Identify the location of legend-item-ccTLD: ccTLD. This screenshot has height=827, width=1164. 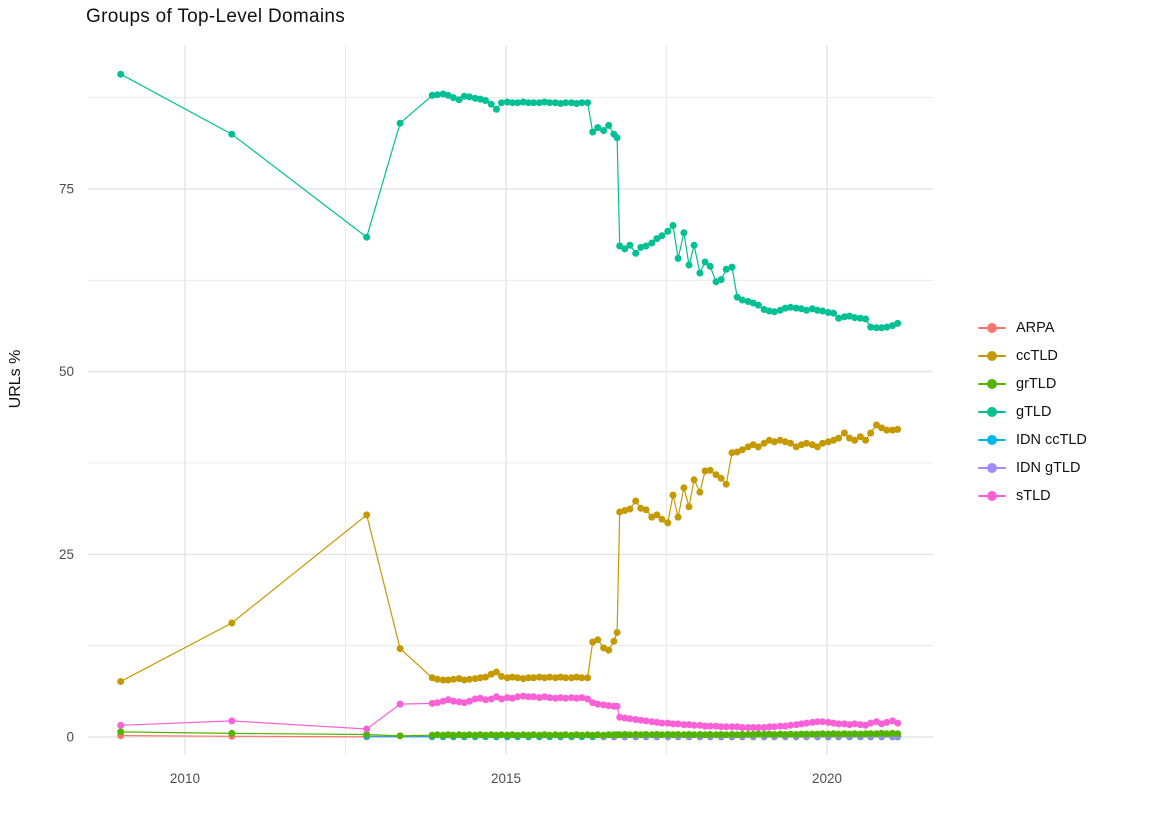
(1032, 356).